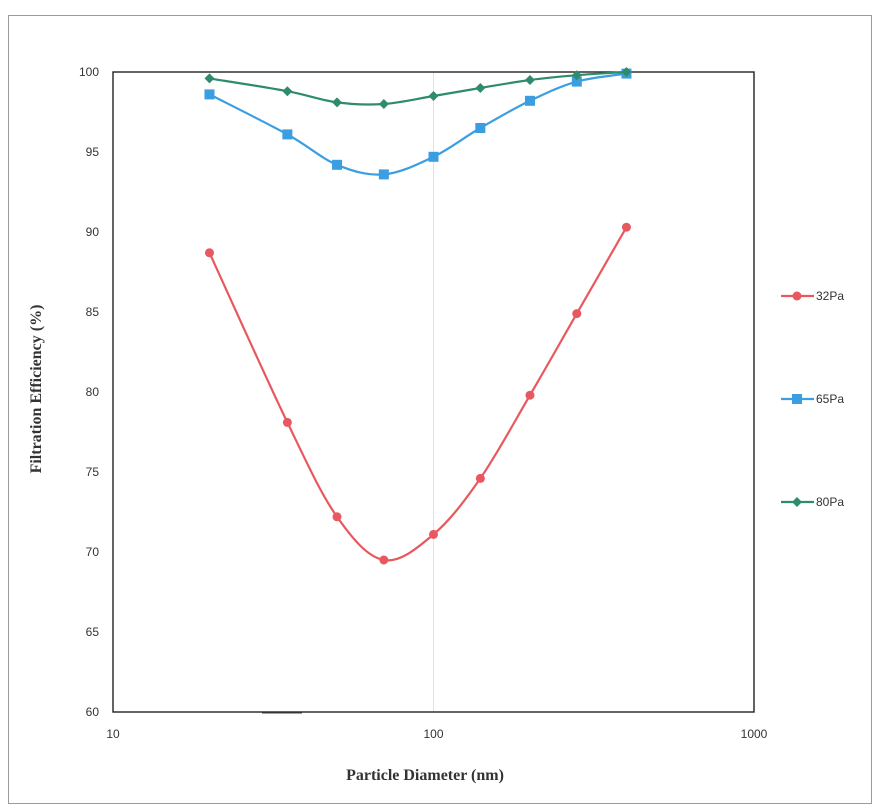 Image resolution: width=877 pixels, height=811 pixels. I want to click on legend-label-65pa: 65Pa, so click(830, 399).